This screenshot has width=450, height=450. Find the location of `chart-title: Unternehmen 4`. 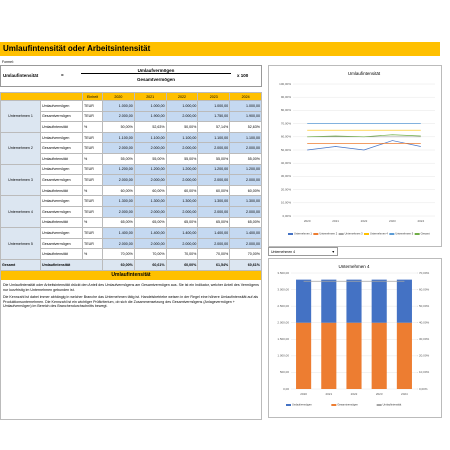

chart-title: Unternehmen 4 is located at coordinates (354, 266).